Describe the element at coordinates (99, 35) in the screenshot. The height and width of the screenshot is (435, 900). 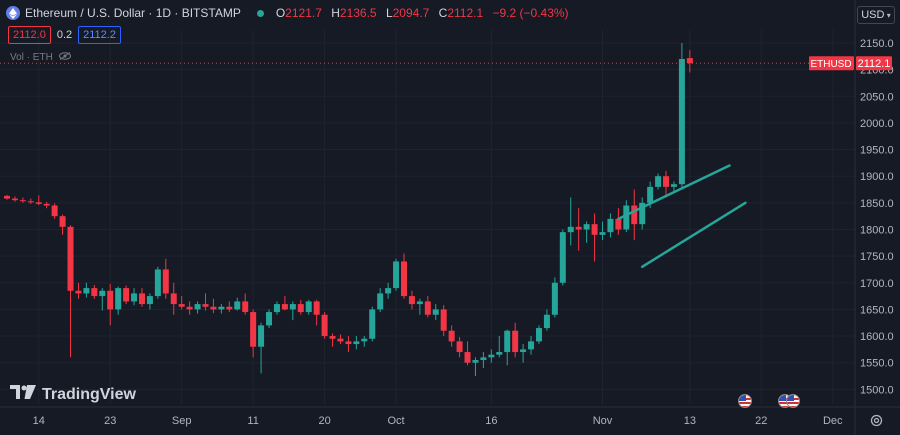
I see `buy-button: 2112.2` at that location.